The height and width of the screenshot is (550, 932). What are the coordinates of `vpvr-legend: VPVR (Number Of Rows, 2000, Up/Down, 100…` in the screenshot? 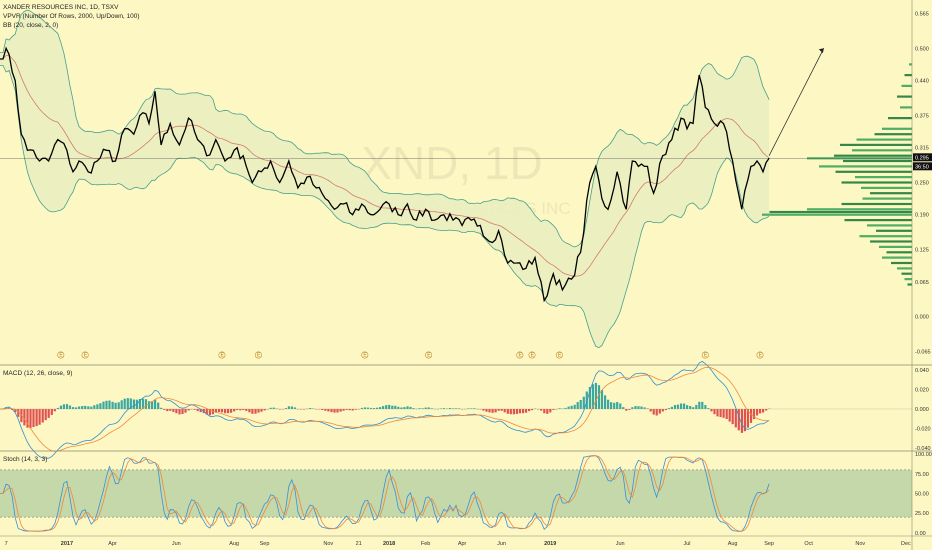 It's located at (71, 16).